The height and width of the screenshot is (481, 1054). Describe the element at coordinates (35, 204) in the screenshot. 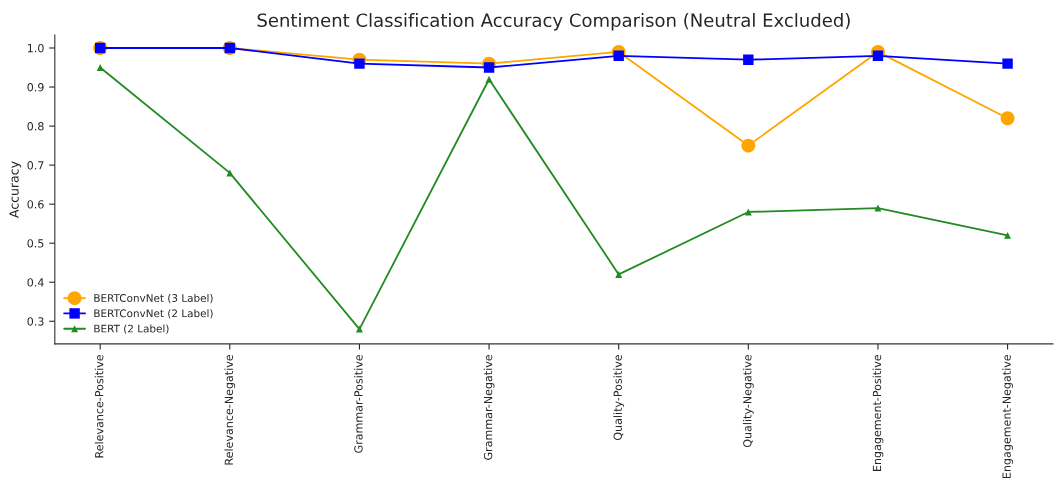

I see `y-tick-label: 0.6` at that location.